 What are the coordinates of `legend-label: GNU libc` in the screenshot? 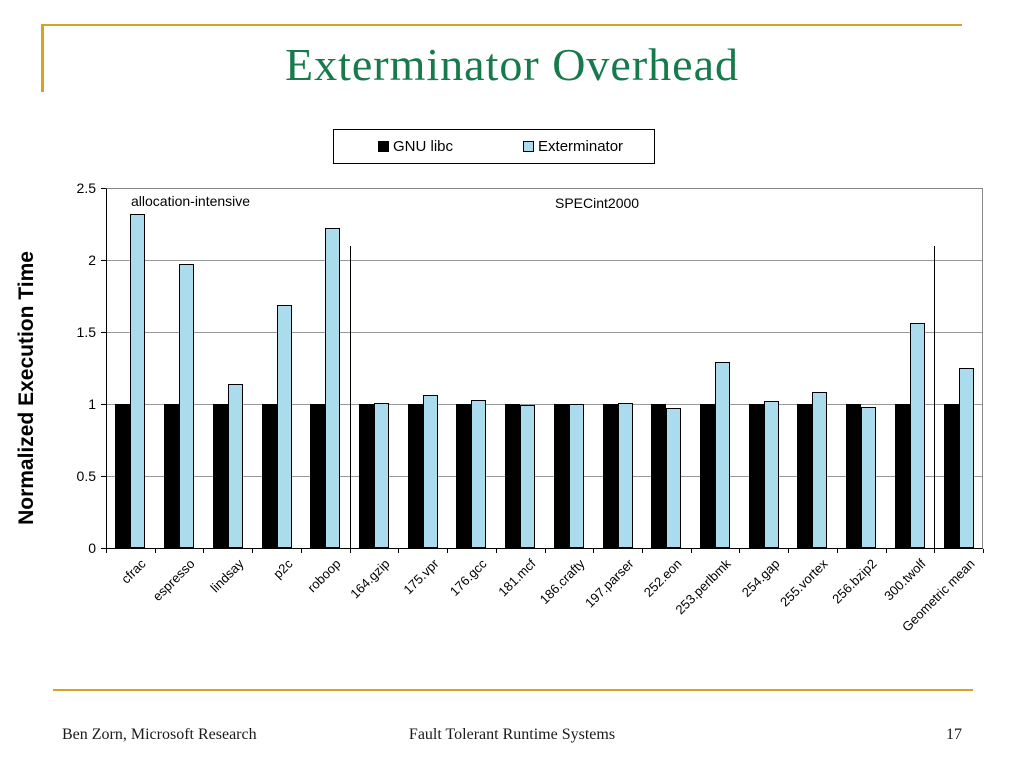 It's located at (423, 146).